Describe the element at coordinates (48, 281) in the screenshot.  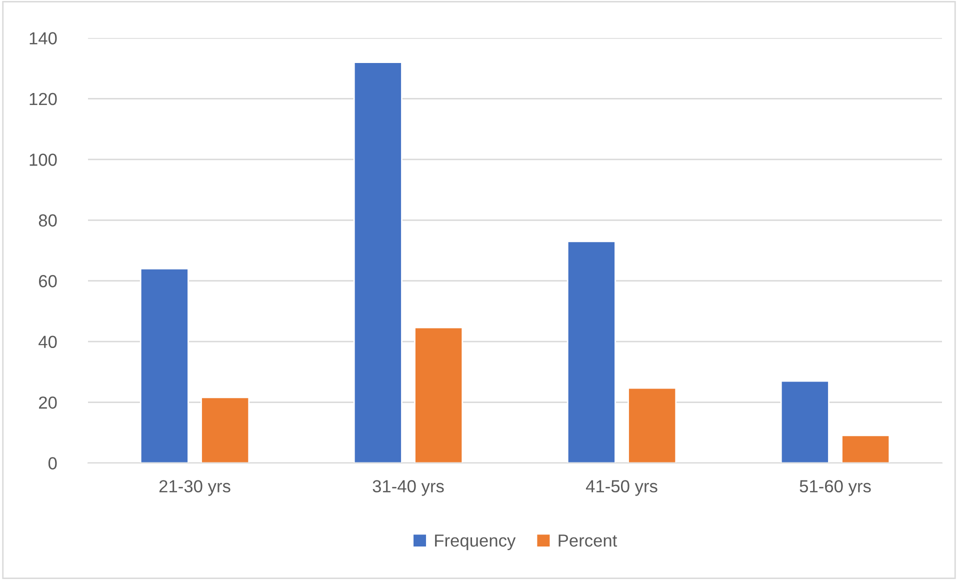
I see `y-tick-label: 60` at that location.